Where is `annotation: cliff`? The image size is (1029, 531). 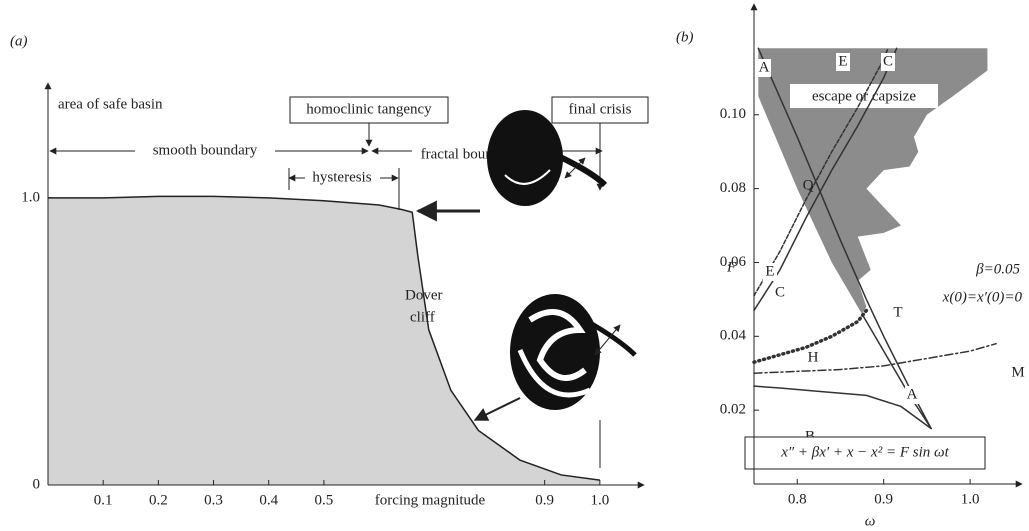
annotation: cliff is located at coordinates (422, 317).